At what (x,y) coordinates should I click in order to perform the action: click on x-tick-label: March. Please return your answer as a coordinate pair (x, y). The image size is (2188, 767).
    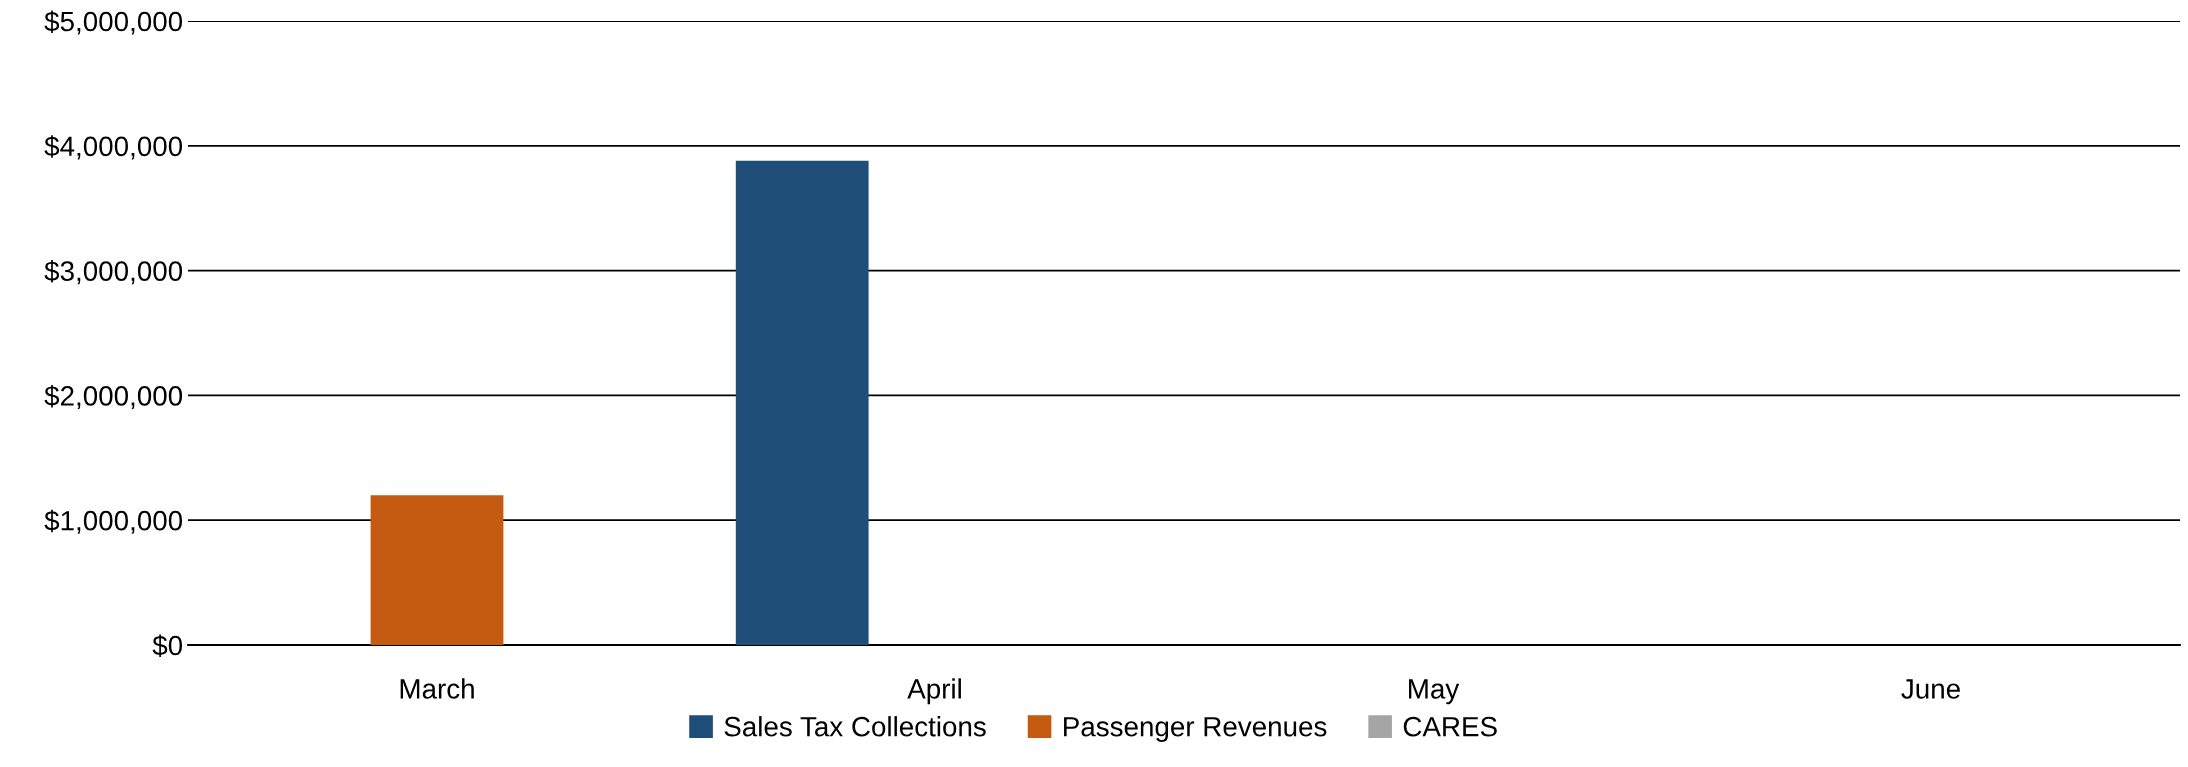
    Looking at the image, I should click on (437, 688).